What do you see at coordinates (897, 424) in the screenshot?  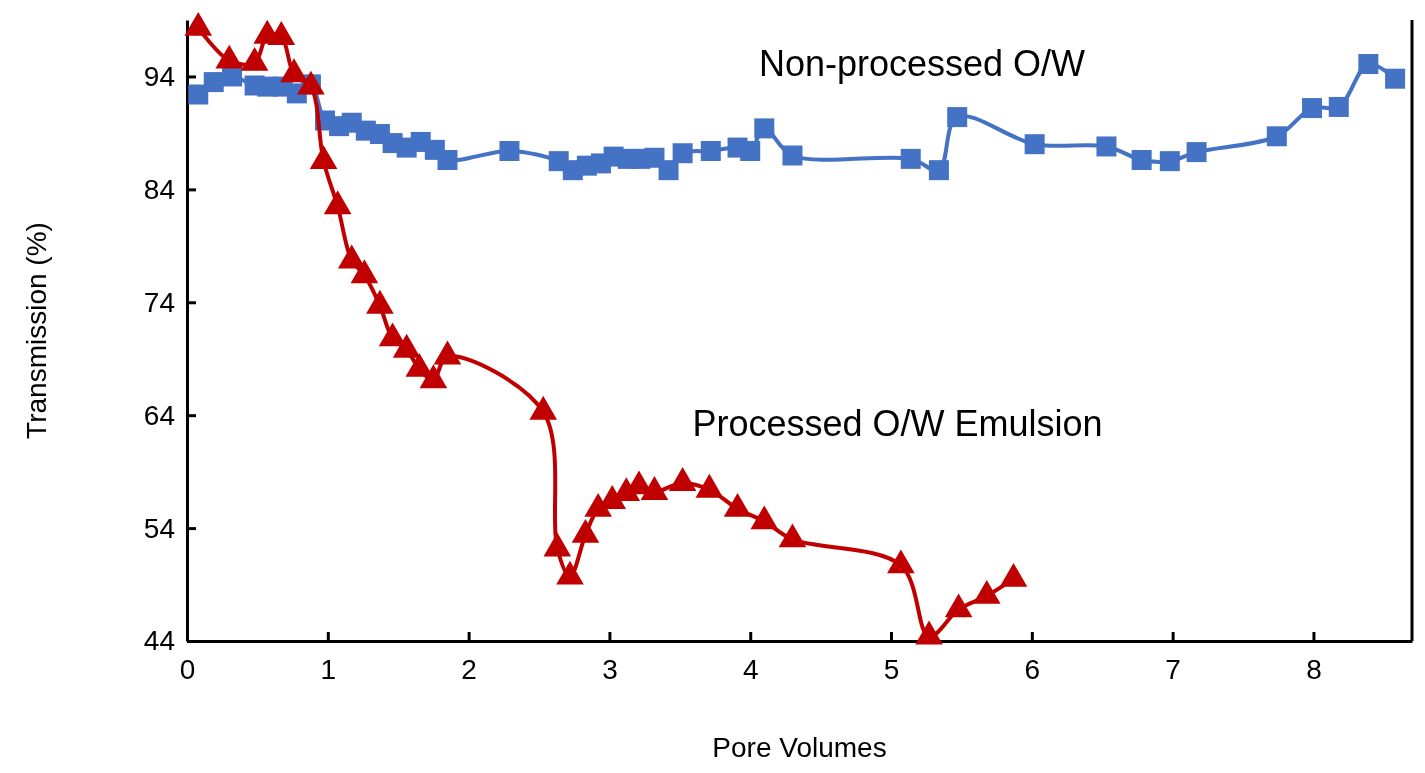 I see `series-label: Processed O/W Emulsion` at bounding box center [897, 424].